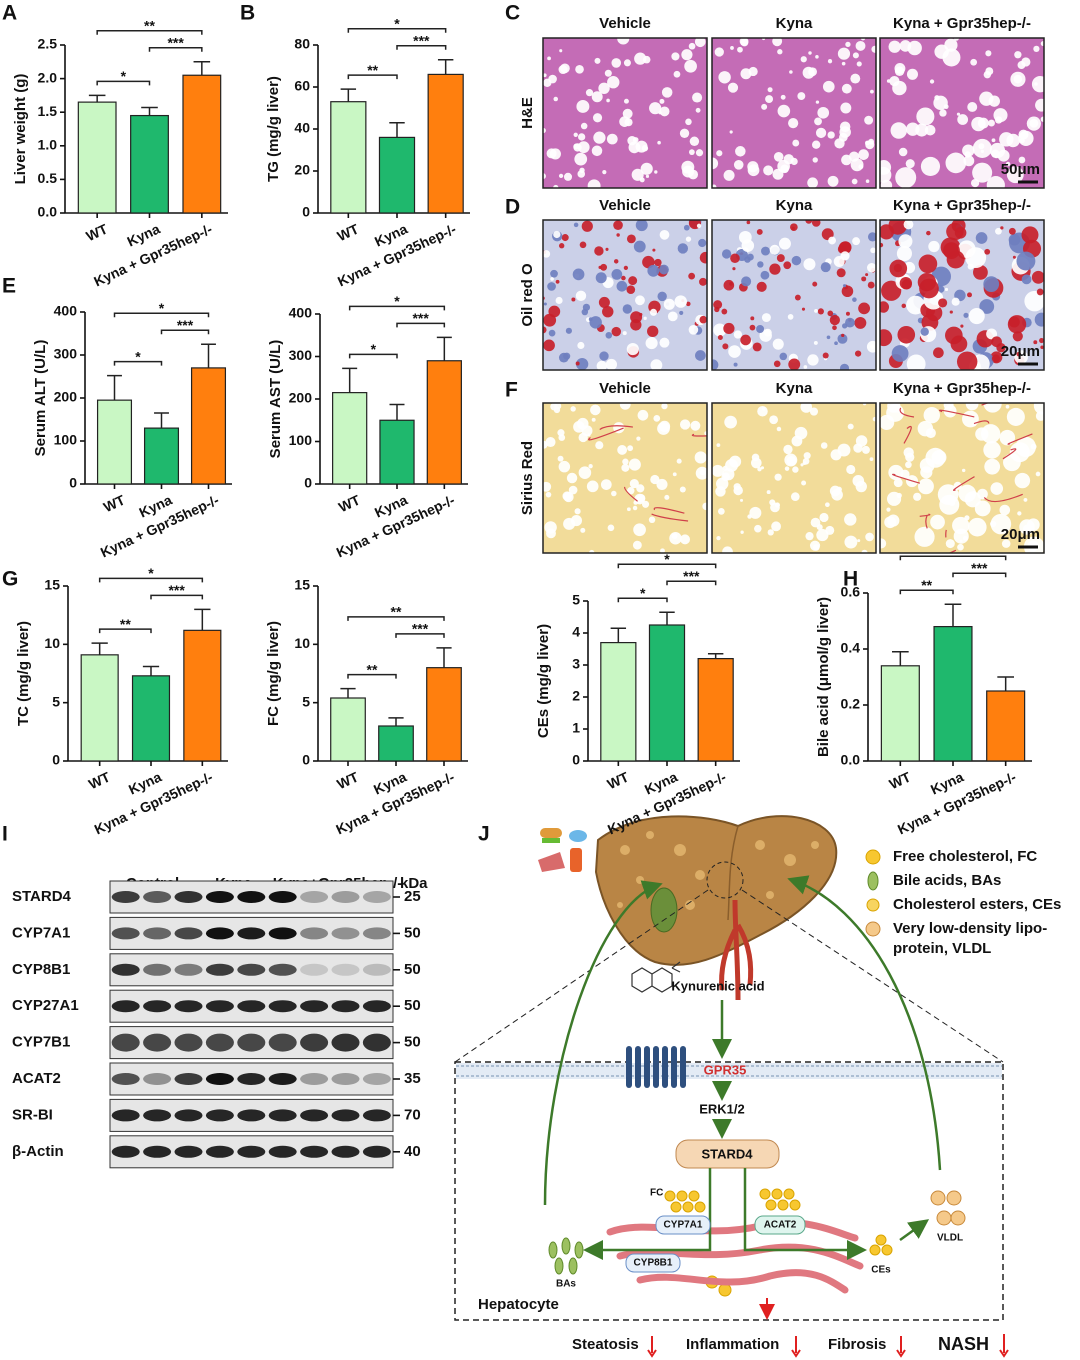 The width and height of the screenshot is (1080, 1360). What do you see at coordinates (664, 910) in the screenshot?
I see `gallbladder` at bounding box center [664, 910].